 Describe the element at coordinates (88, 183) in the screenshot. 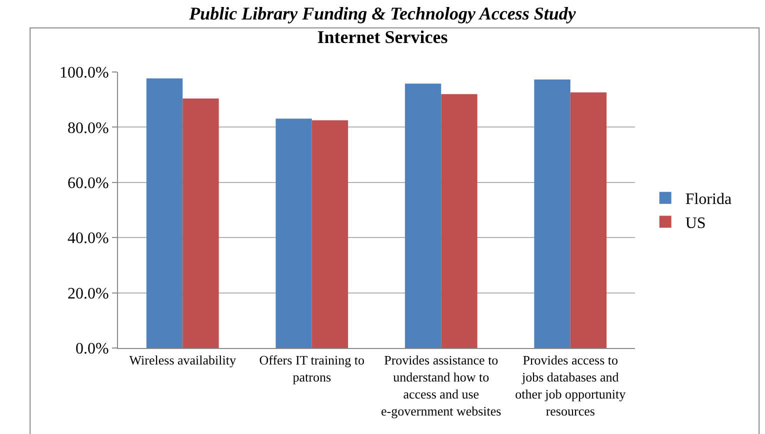

I see `y-tick-label: 60.0%` at that location.